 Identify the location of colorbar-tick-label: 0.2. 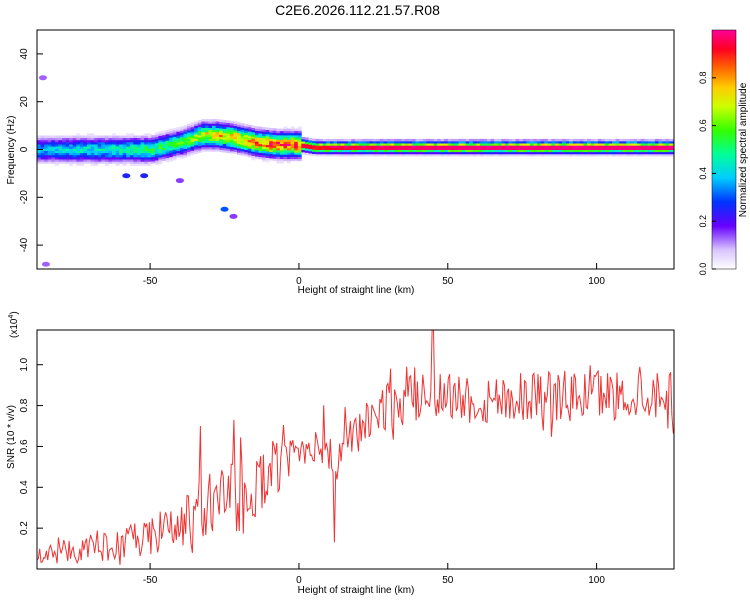
(703, 221).